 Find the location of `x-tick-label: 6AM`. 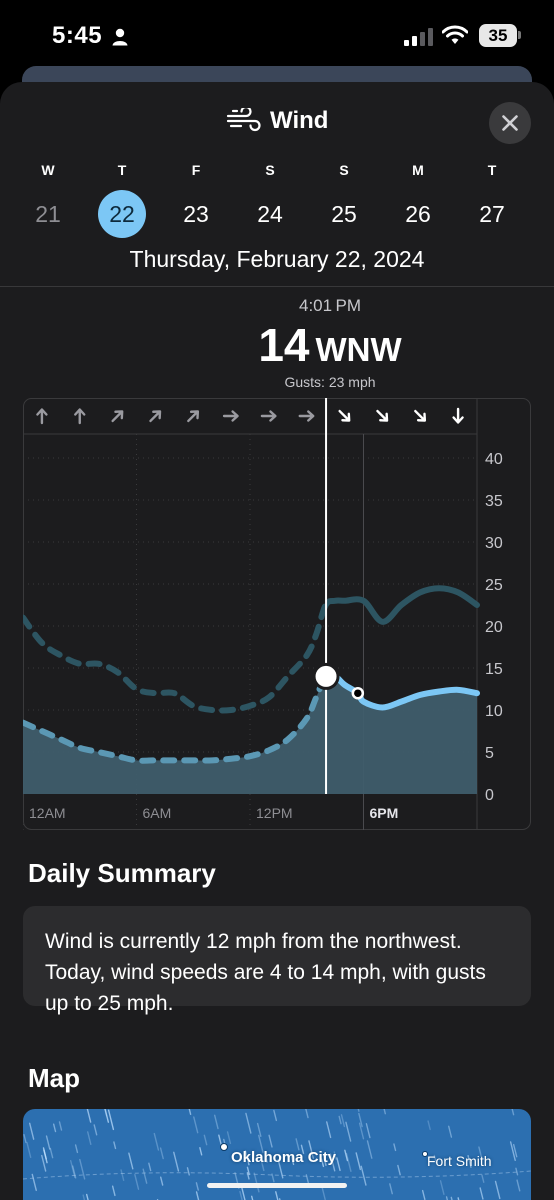

x-tick-label: 6AM is located at coordinates (157, 813).